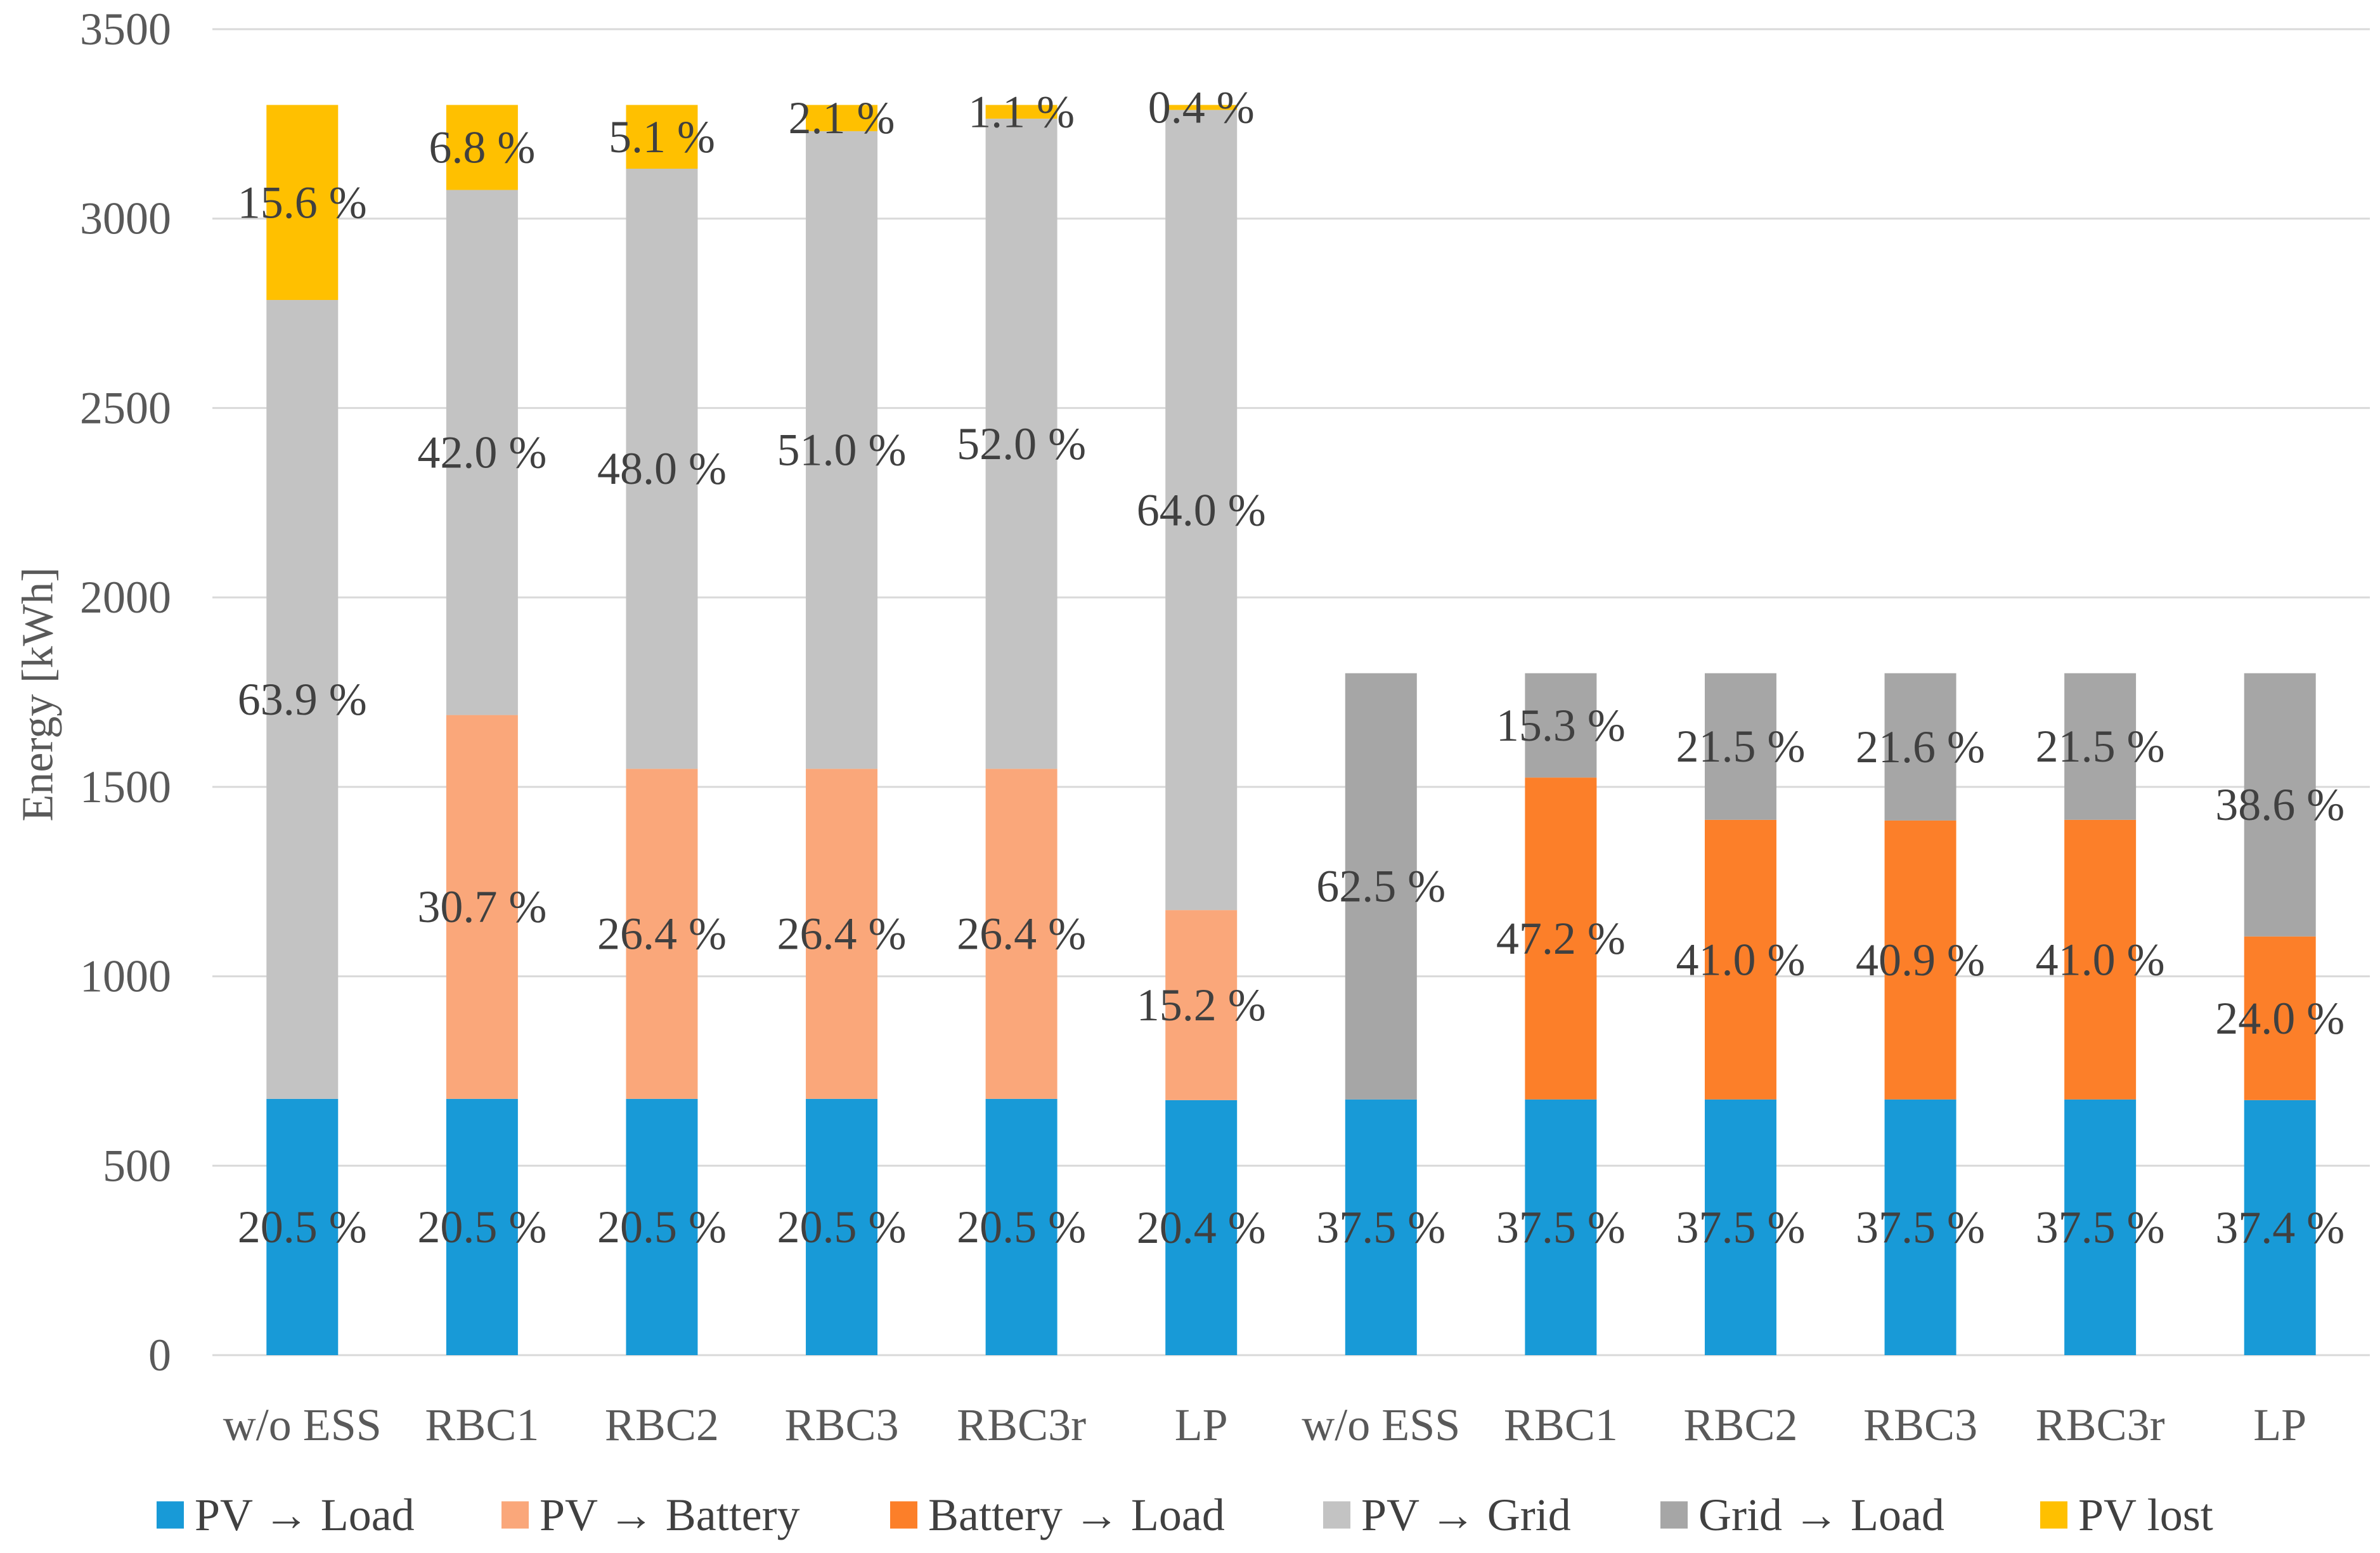  I want to click on legend-label: Grid → Load, so click(1821, 1515).